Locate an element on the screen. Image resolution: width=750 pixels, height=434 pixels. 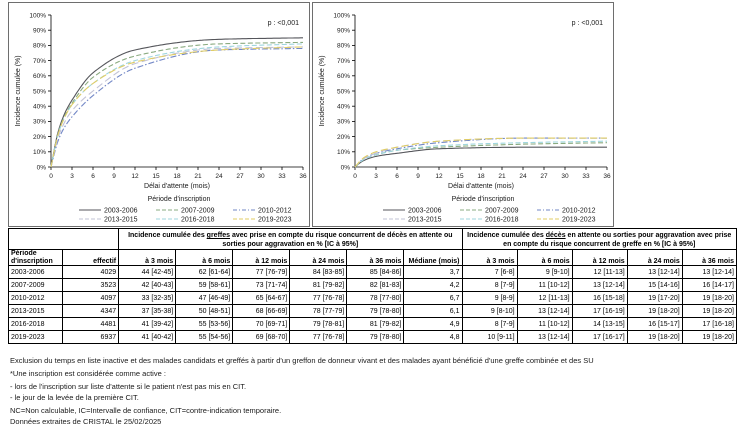
table-cell: 78 [77-79] is located at coordinates (318, 311).